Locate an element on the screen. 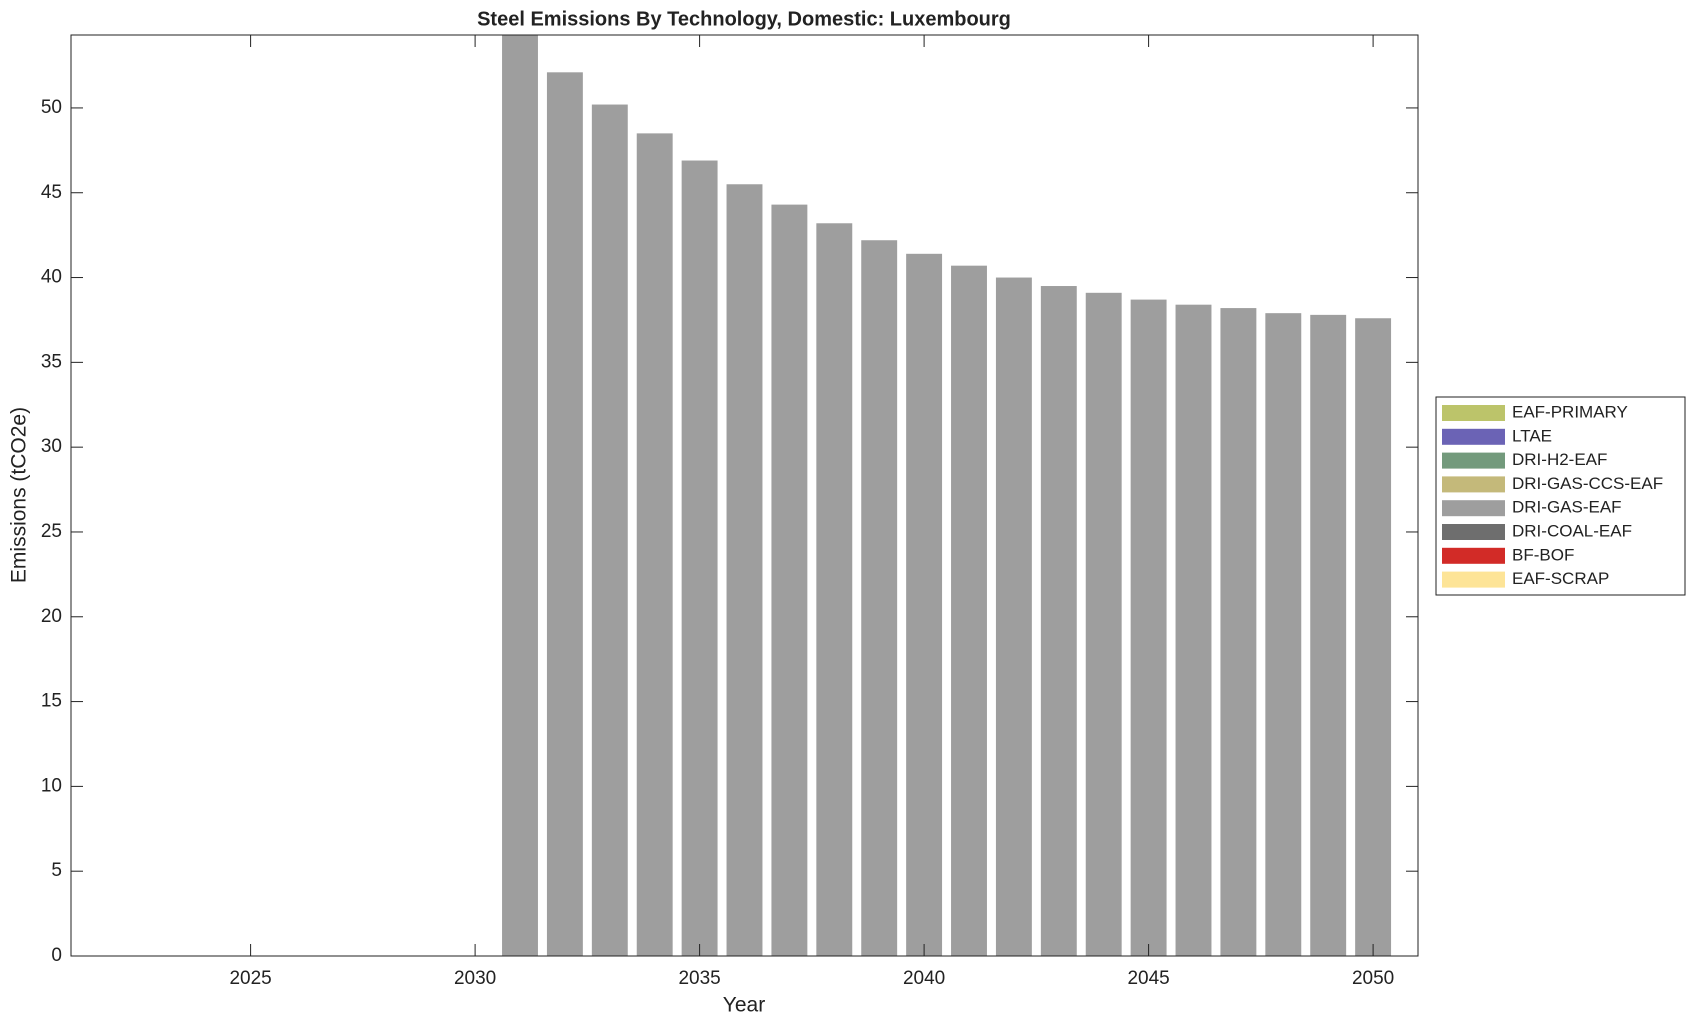 Image resolution: width=1691 pixels, height=1021 pixels. legend-label: BF-BOF is located at coordinates (1543, 554).